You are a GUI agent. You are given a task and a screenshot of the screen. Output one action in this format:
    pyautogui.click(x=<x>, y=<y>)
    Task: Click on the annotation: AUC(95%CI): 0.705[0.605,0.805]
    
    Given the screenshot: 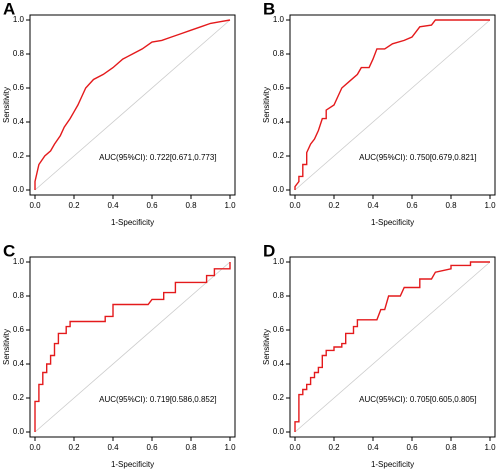 What is the action you would take?
    pyautogui.click(x=417, y=399)
    